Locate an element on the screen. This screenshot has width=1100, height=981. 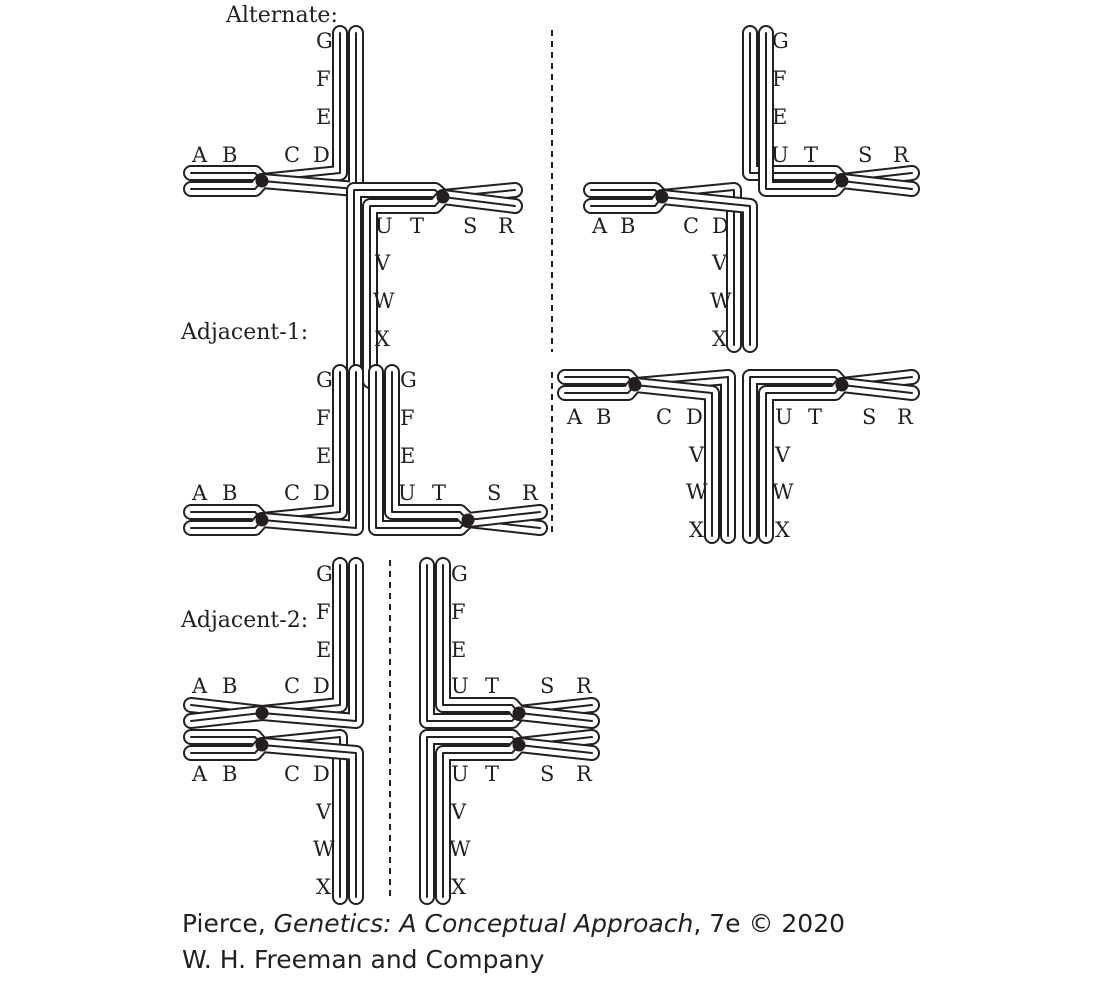
credit-line-2: W. H. Freeman and Company is located at coordinates (363, 959).